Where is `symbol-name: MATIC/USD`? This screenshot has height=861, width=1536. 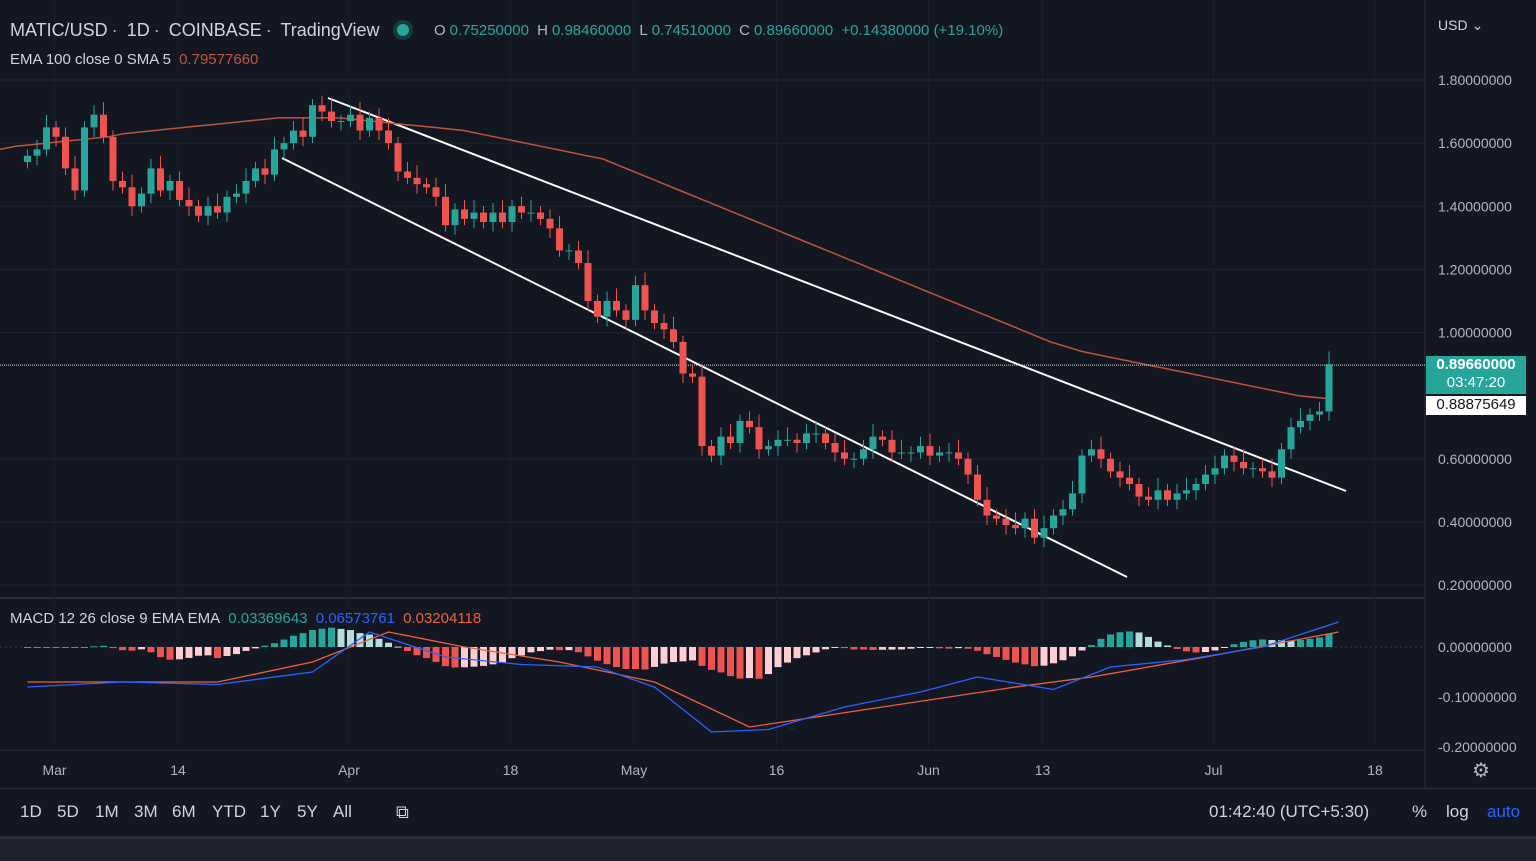 symbol-name: MATIC/USD is located at coordinates (59, 30).